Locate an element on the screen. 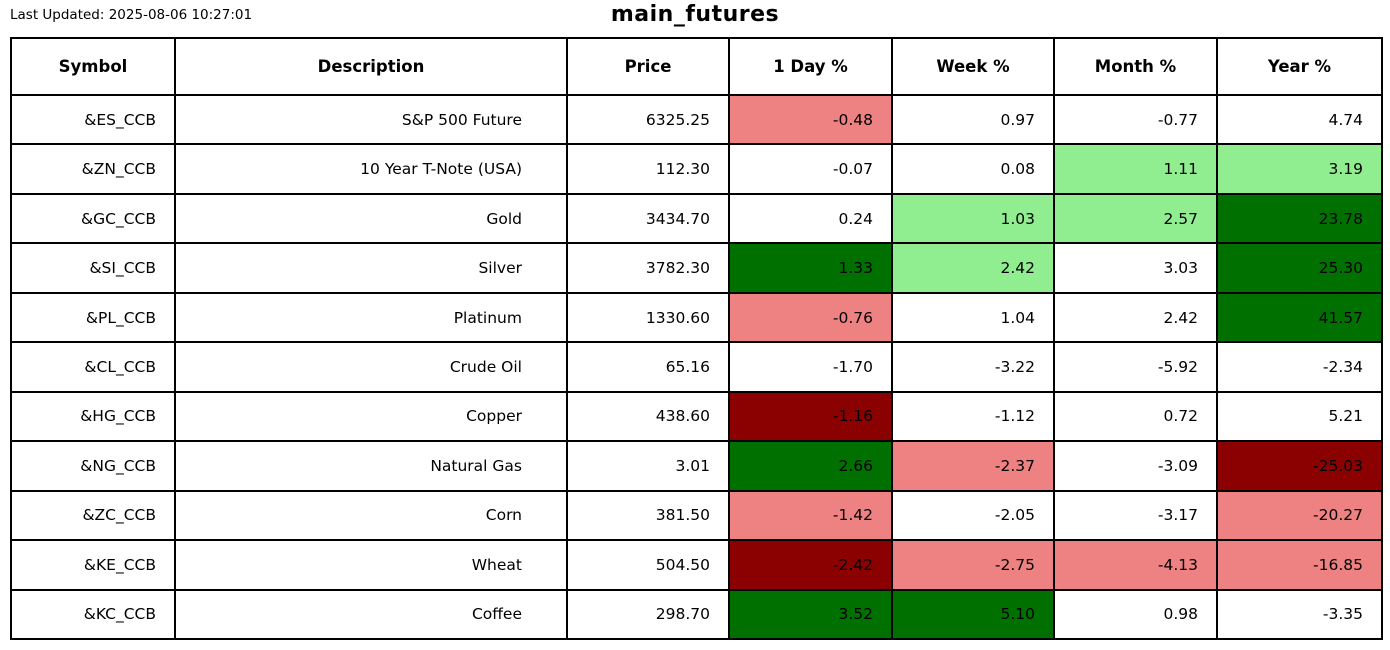 Image resolution: width=1390 pixels, height=650 pixels. table-row: &PL_CCB Platinum 1330.60 -0.76 1.04 2.42 41.57 is located at coordinates (696, 317).